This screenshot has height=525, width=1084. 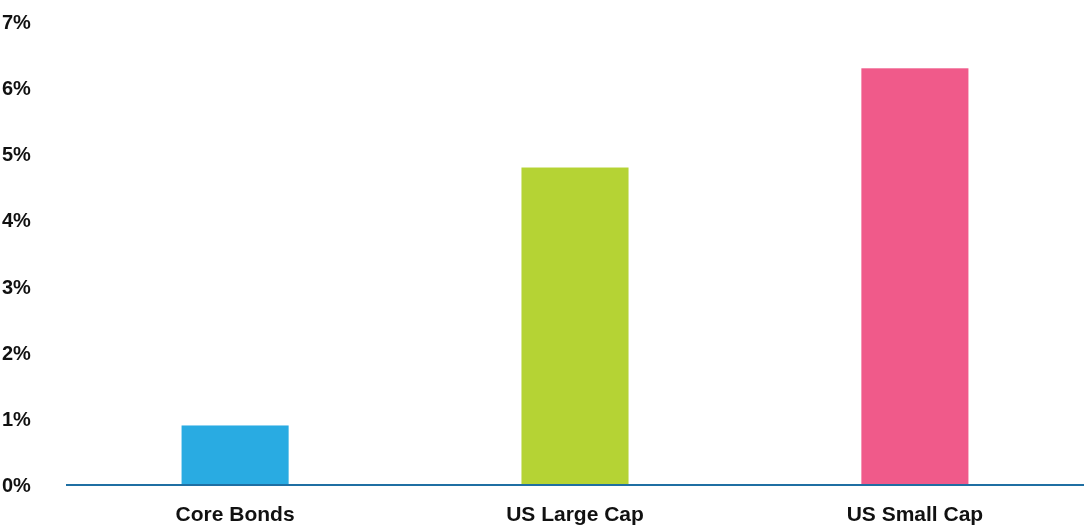 I want to click on x-tick-label: Core Bonds, so click(x=235, y=513).